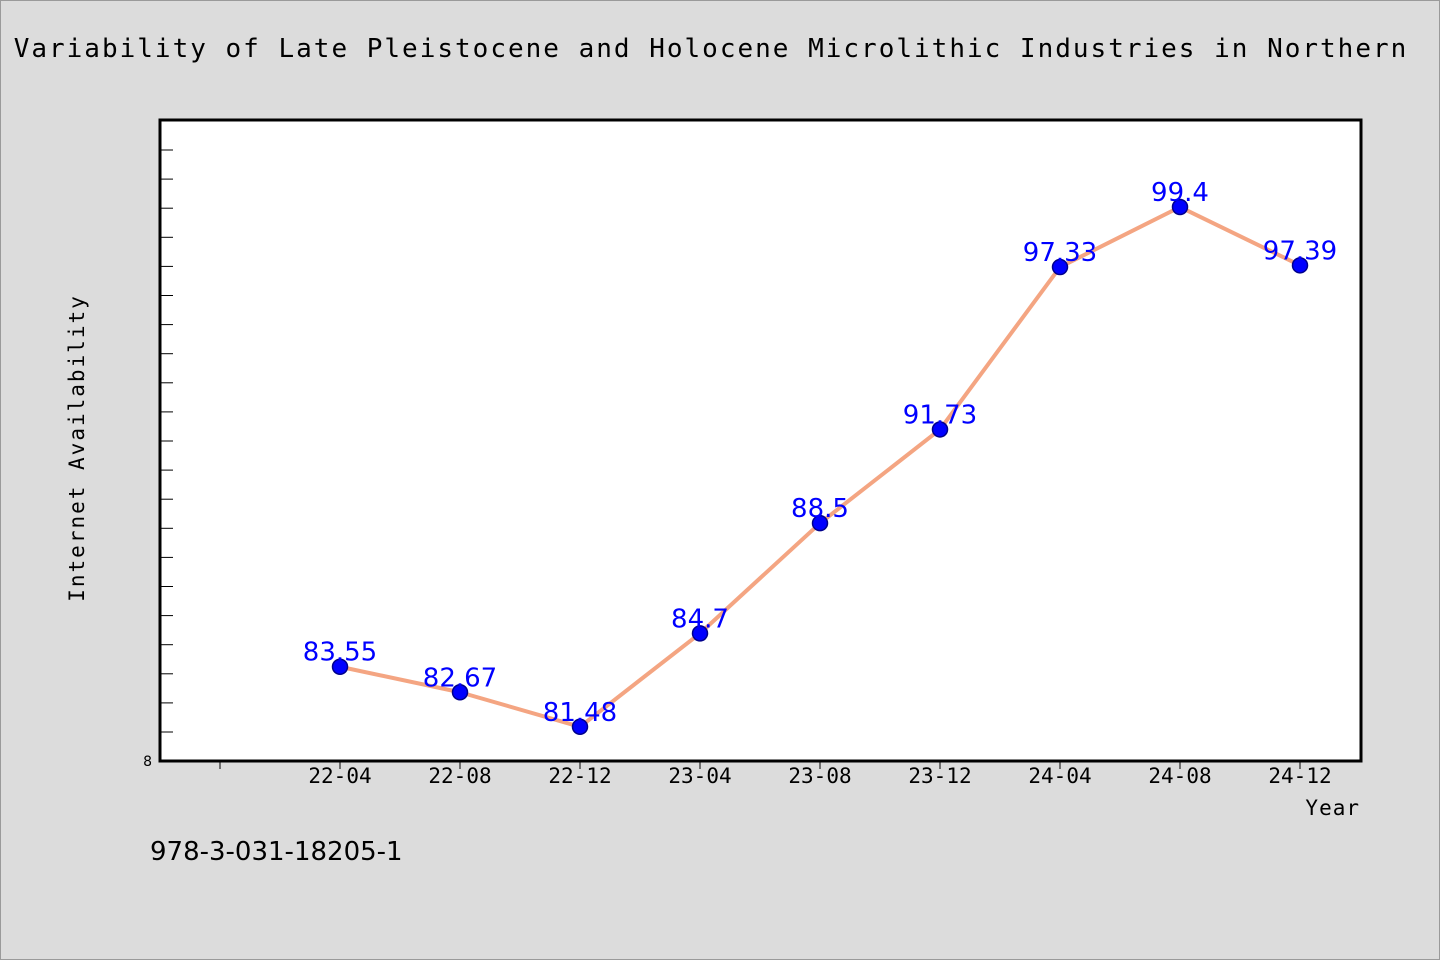 Image resolution: width=1440 pixels, height=960 pixels. I want to click on x-tick-label: 23-04, so click(699, 776).